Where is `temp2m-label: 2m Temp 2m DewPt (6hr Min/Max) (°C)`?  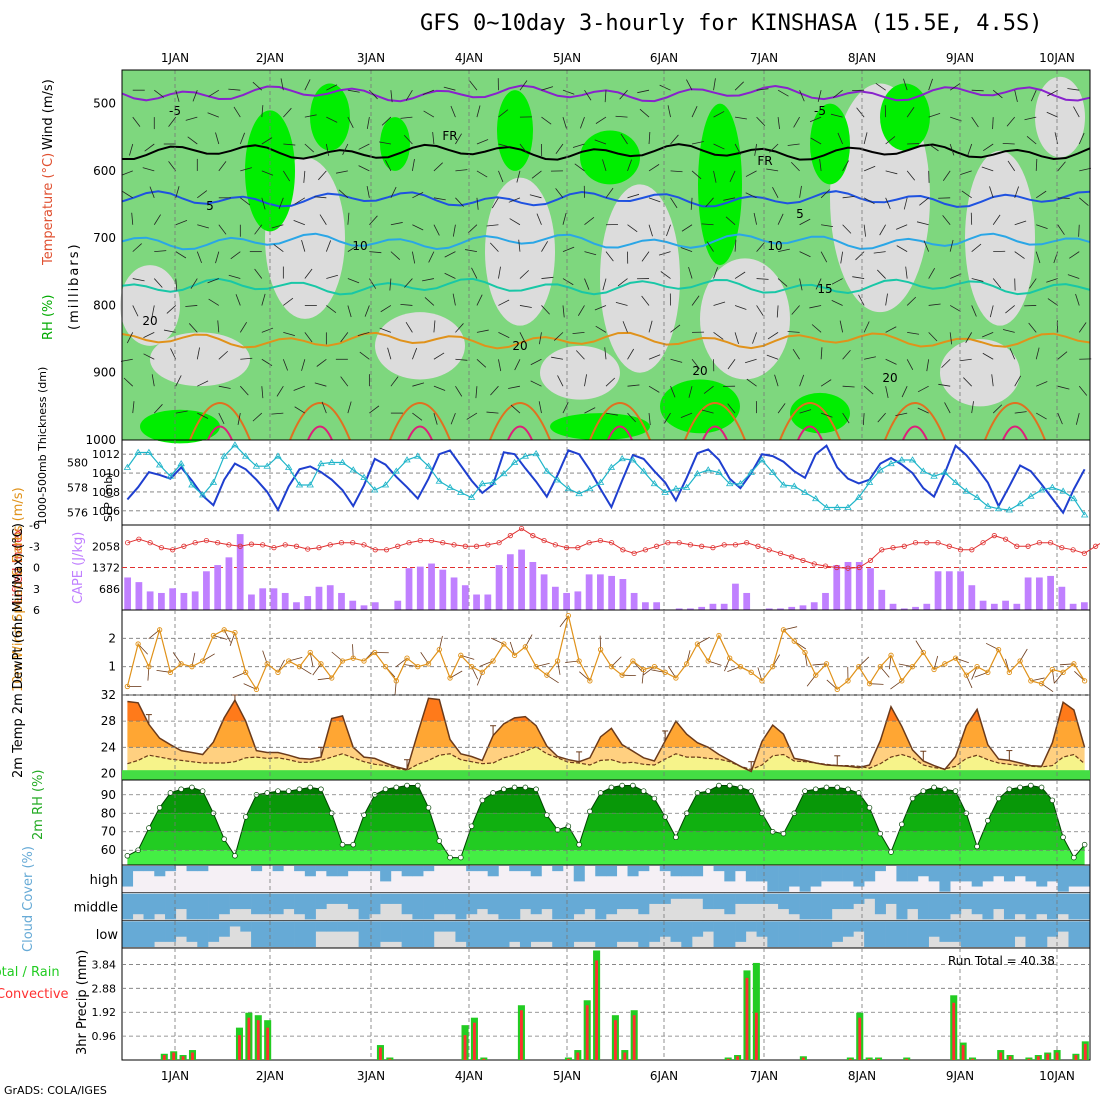 temp2m-label: 2m Temp 2m DewPt (6hr Min/Max) (°C) is located at coordinates (18, 650).